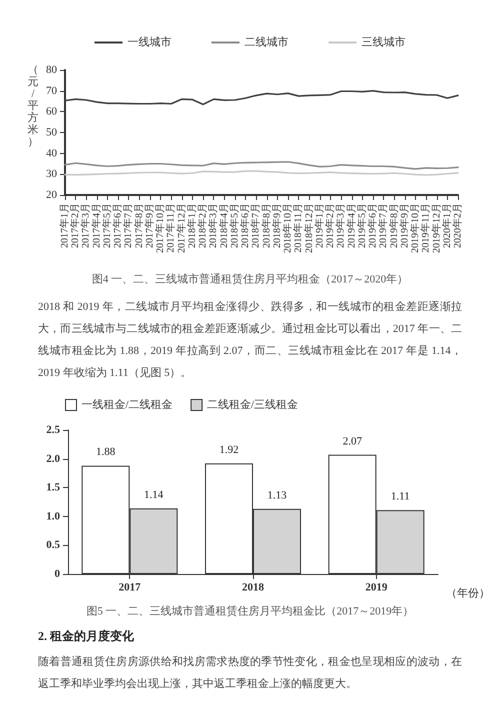 This screenshot has width=500, height=707. I want to click on data-label: 1.88, so click(106, 452).